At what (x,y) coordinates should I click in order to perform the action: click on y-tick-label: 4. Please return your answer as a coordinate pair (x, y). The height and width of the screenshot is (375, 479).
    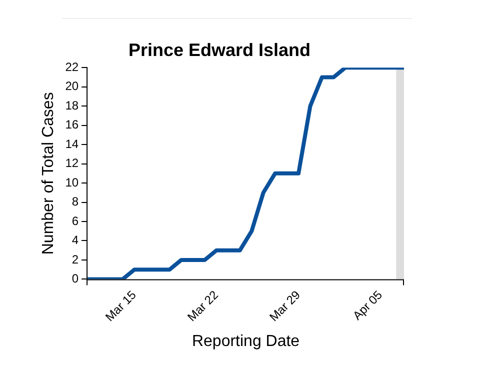
    Looking at the image, I should click on (75, 240).